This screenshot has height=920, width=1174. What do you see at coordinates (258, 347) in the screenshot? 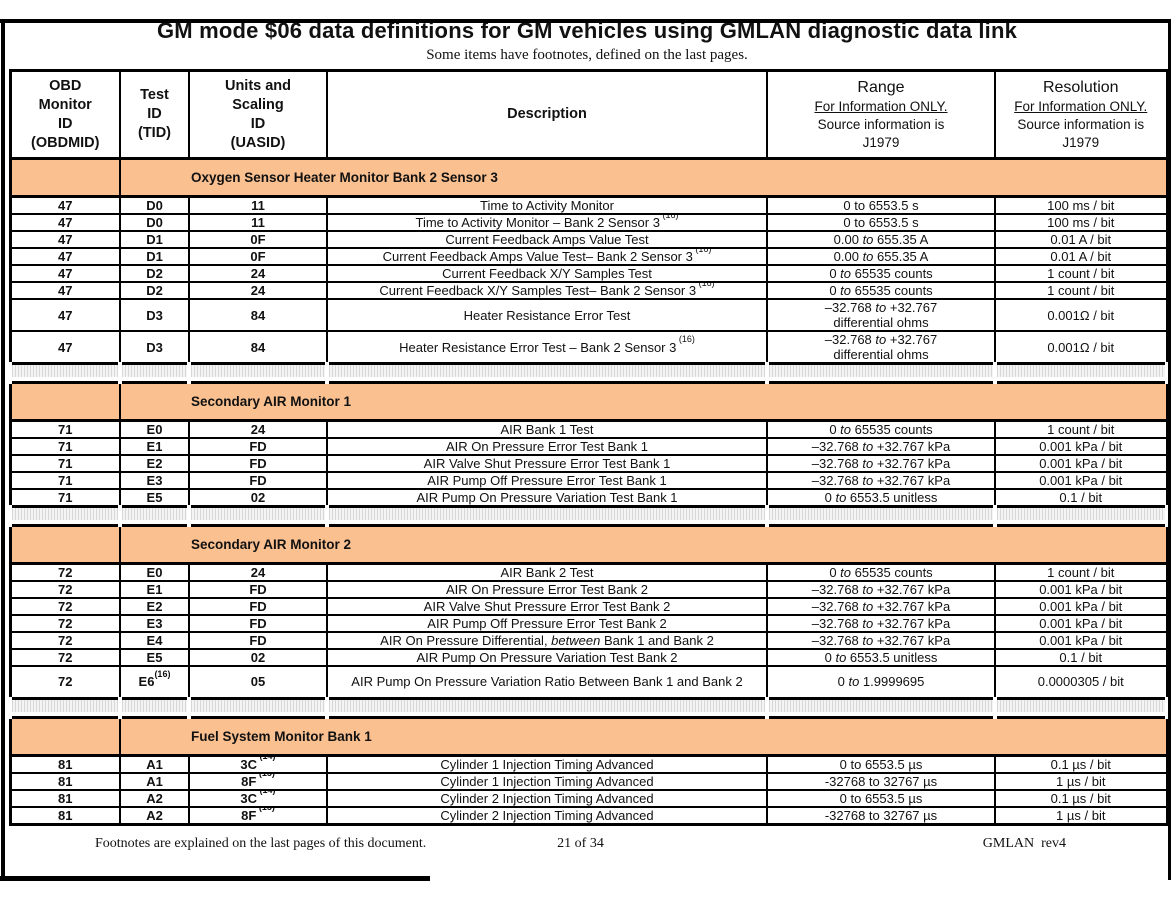
I see `cell-uasid: 84` at bounding box center [258, 347].